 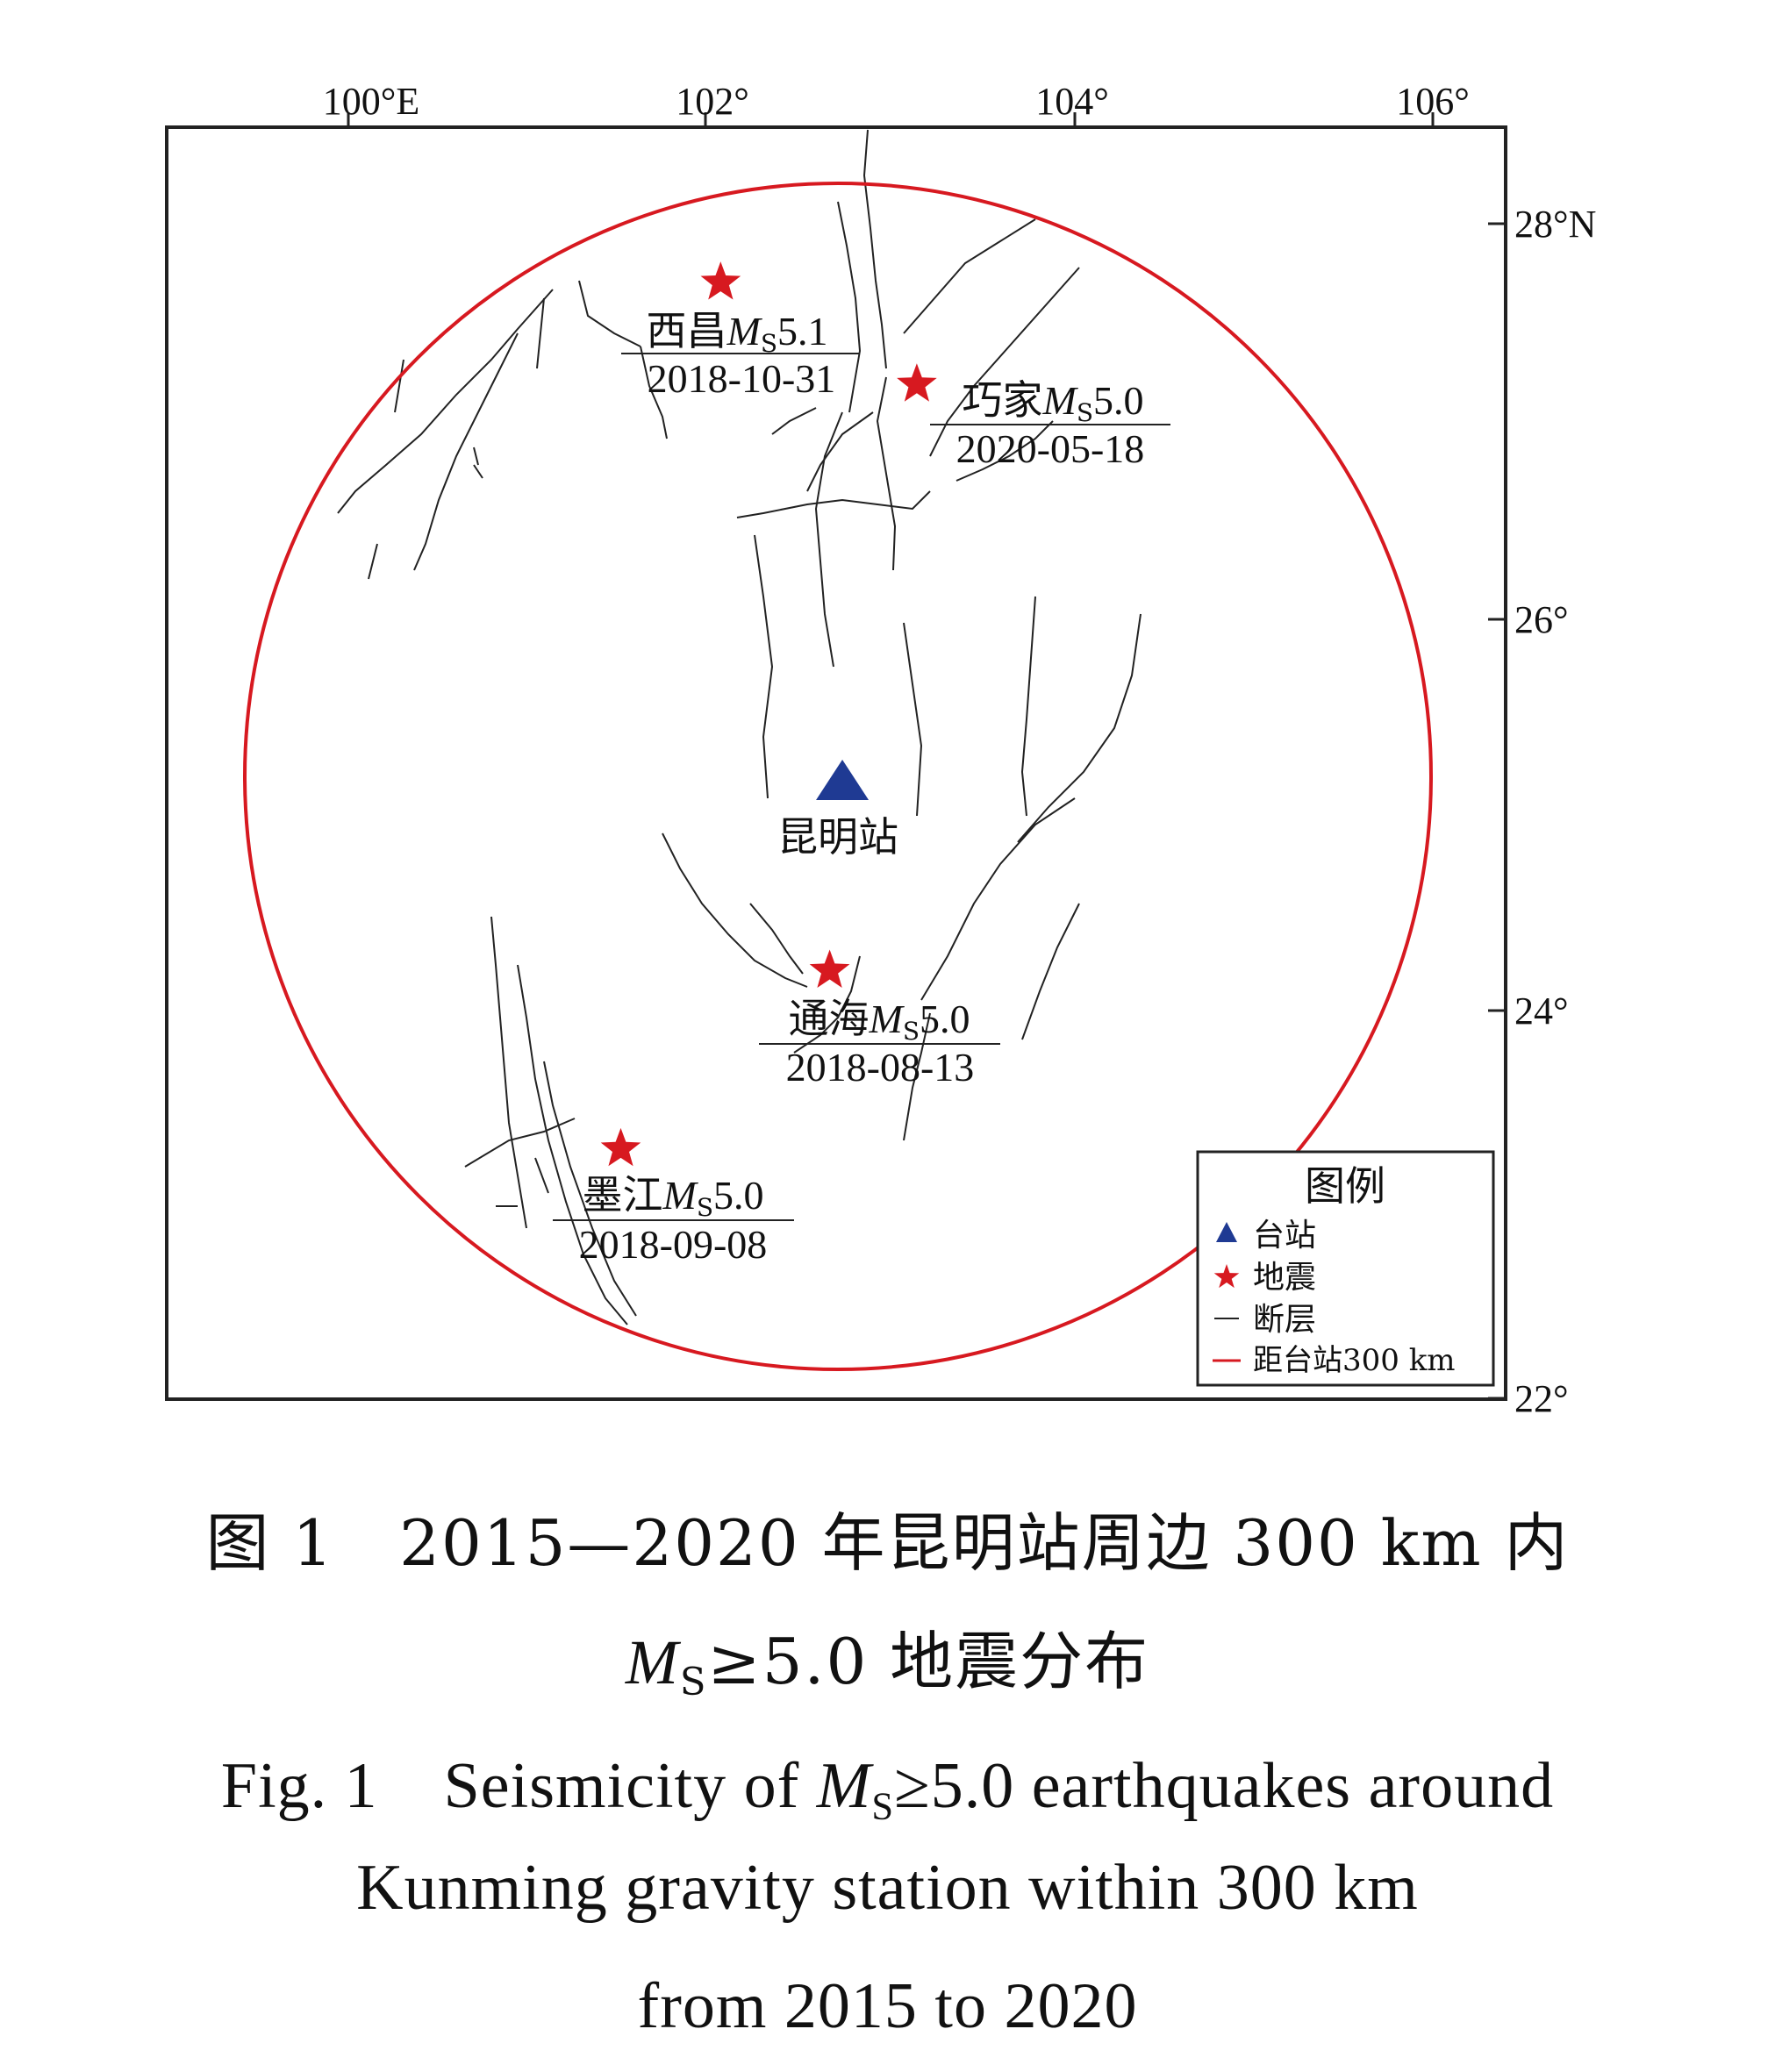 I want to click on caption-zh-sub: S, so click(x=693, y=1682).